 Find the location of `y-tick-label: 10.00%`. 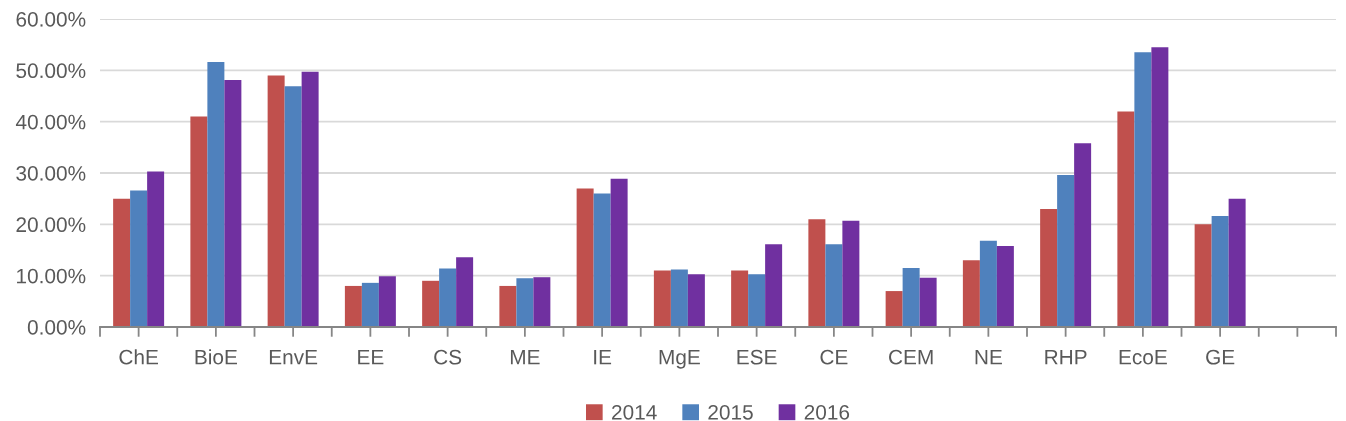

y-tick-label: 10.00% is located at coordinates (51, 276).